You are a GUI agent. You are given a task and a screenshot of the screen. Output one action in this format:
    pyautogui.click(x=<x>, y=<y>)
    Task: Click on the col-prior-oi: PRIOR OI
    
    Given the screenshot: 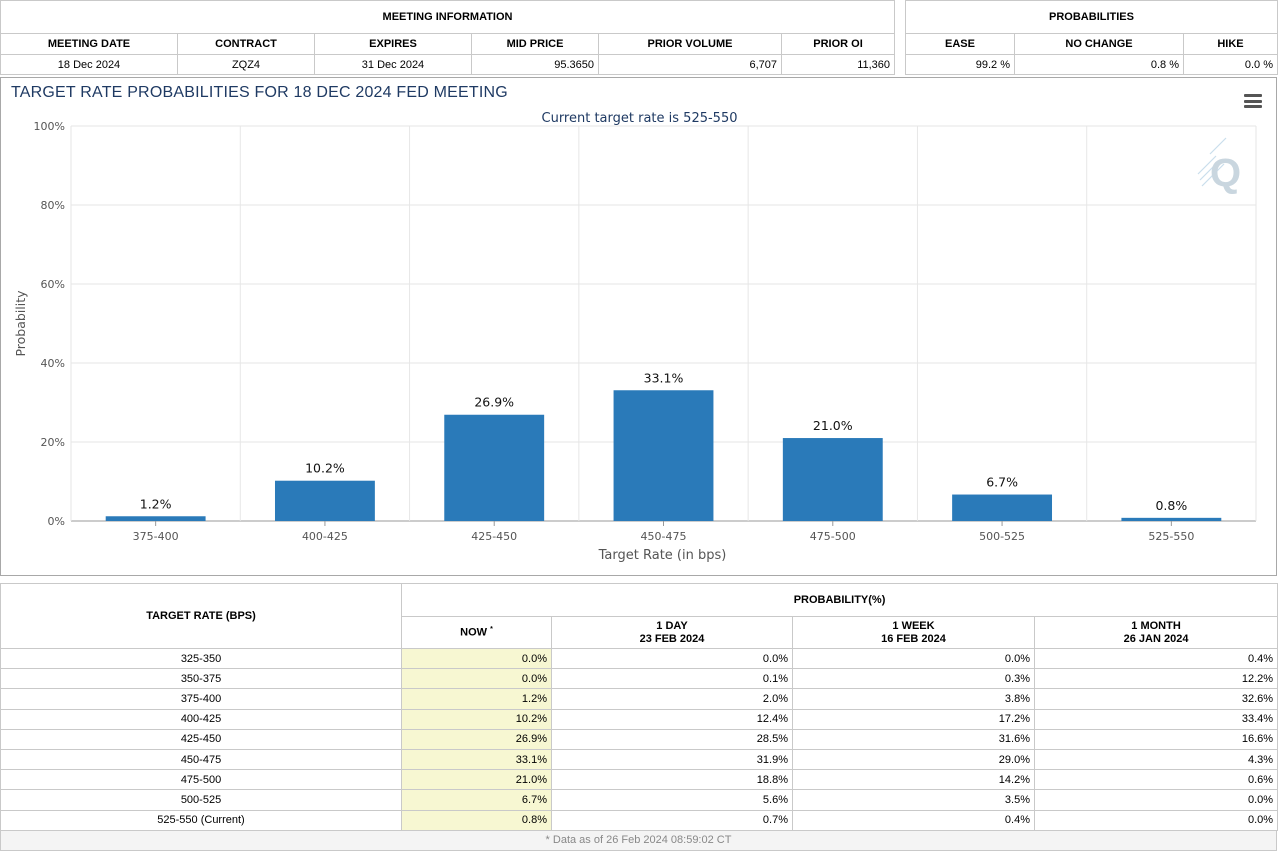 What is the action you would take?
    pyautogui.click(x=838, y=44)
    